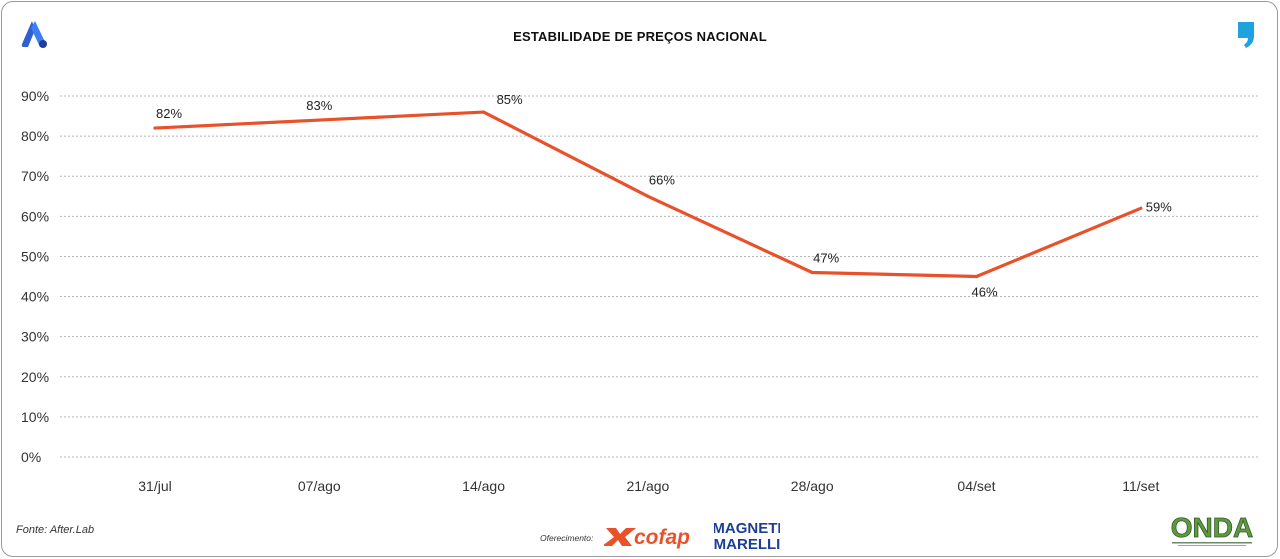 This screenshot has width=1280, height=559. What do you see at coordinates (319, 105) in the screenshot?
I see `data-label: 83%` at bounding box center [319, 105].